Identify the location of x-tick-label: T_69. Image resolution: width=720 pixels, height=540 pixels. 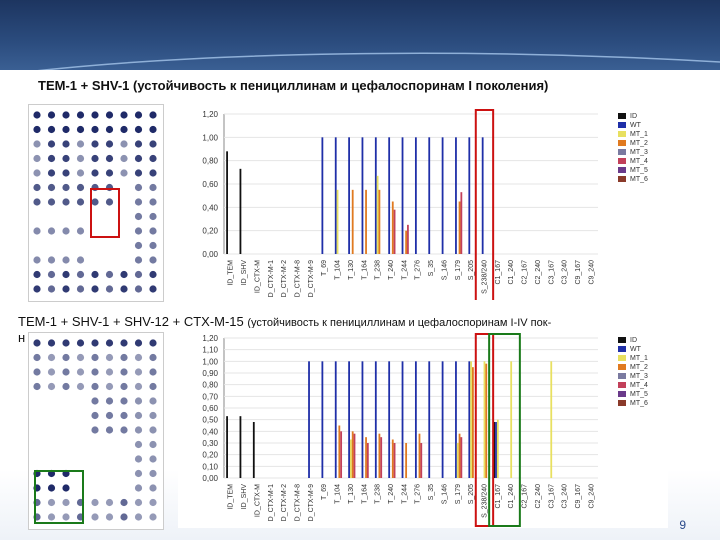
(324, 492).